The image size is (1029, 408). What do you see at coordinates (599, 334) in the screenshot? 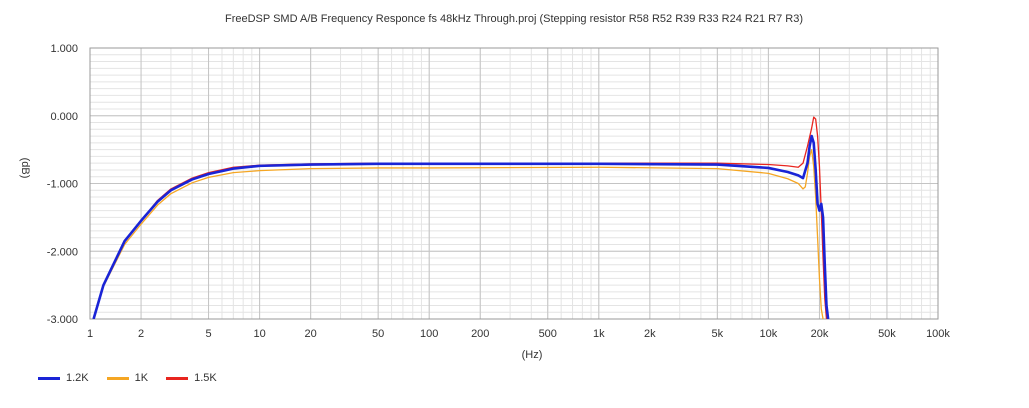
I see `x-tick-label: 1k` at bounding box center [599, 334].